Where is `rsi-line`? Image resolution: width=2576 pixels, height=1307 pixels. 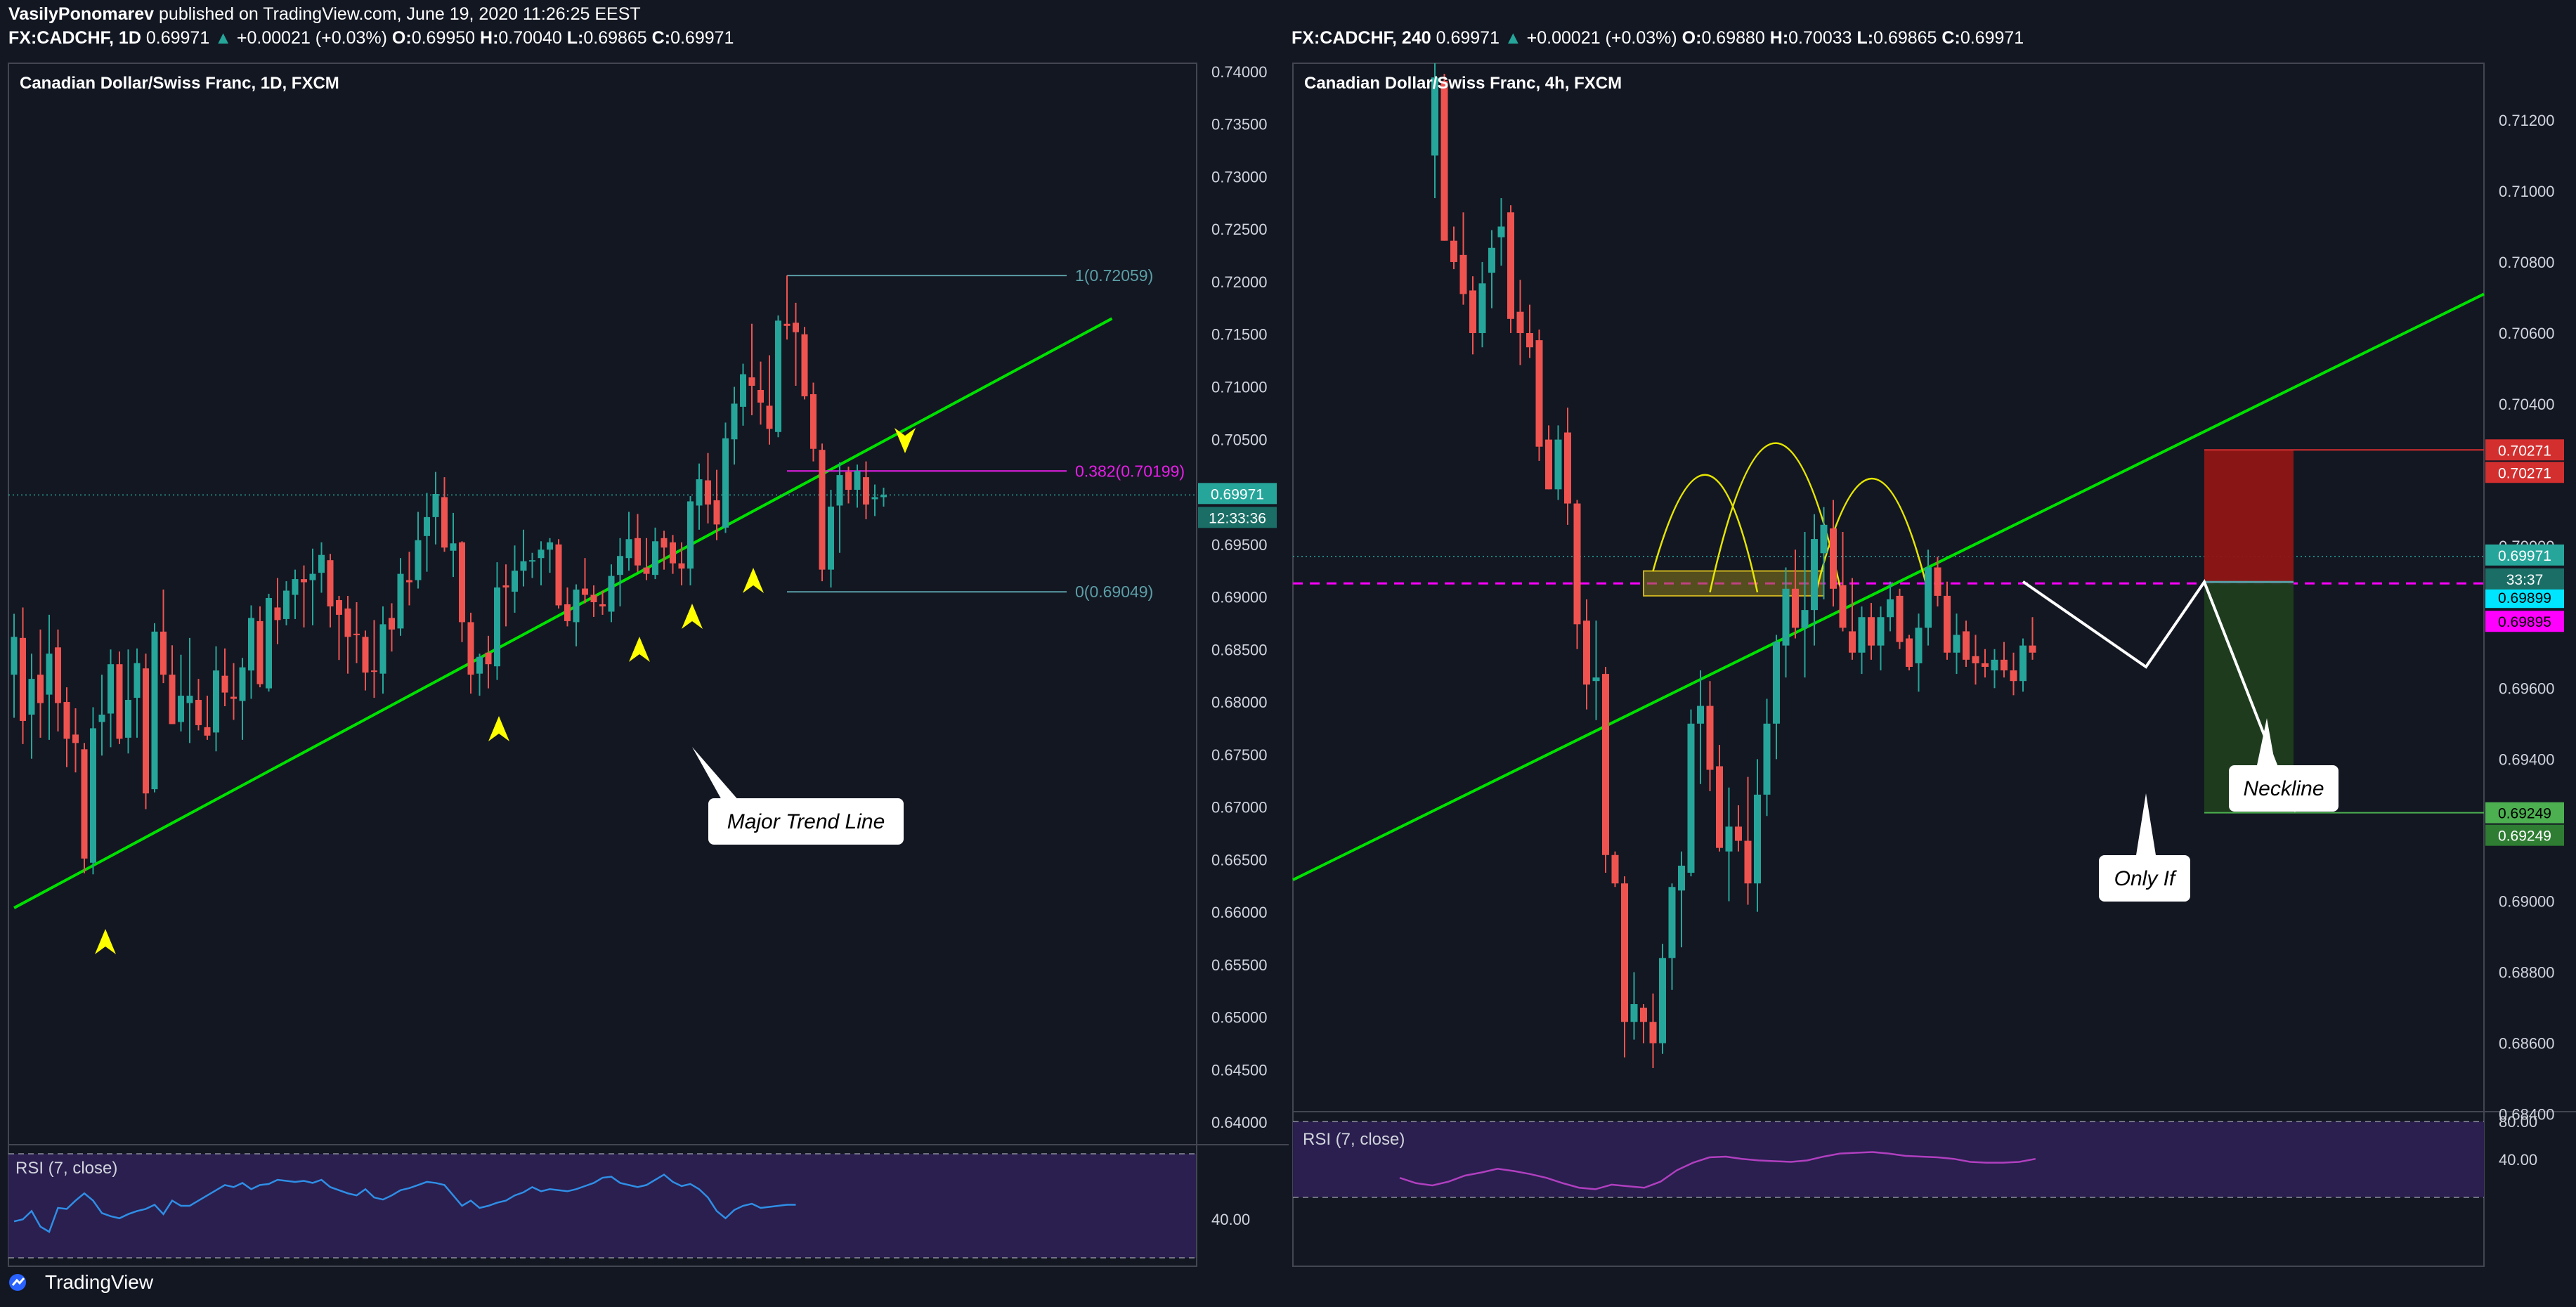 rsi-line is located at coordinates (404, 1203).